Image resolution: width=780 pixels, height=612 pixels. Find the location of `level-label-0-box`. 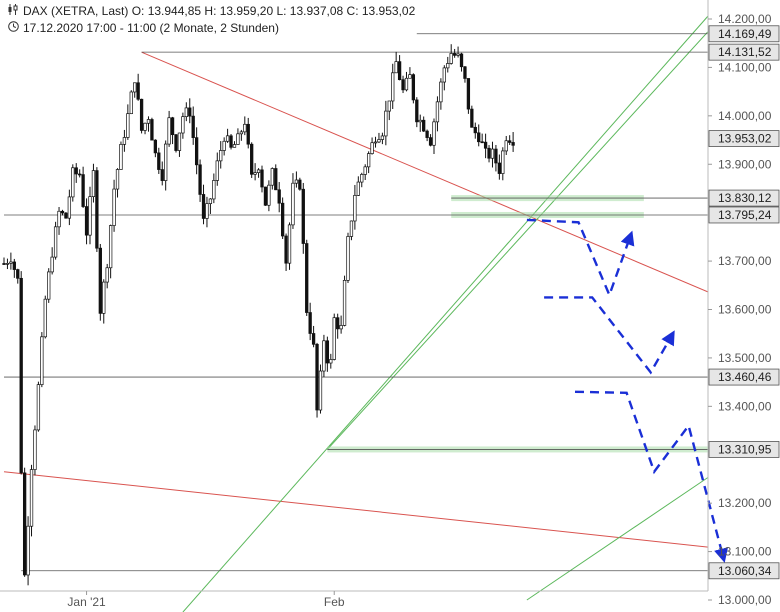

level-label-0-box is located at coordinates (744, 34).